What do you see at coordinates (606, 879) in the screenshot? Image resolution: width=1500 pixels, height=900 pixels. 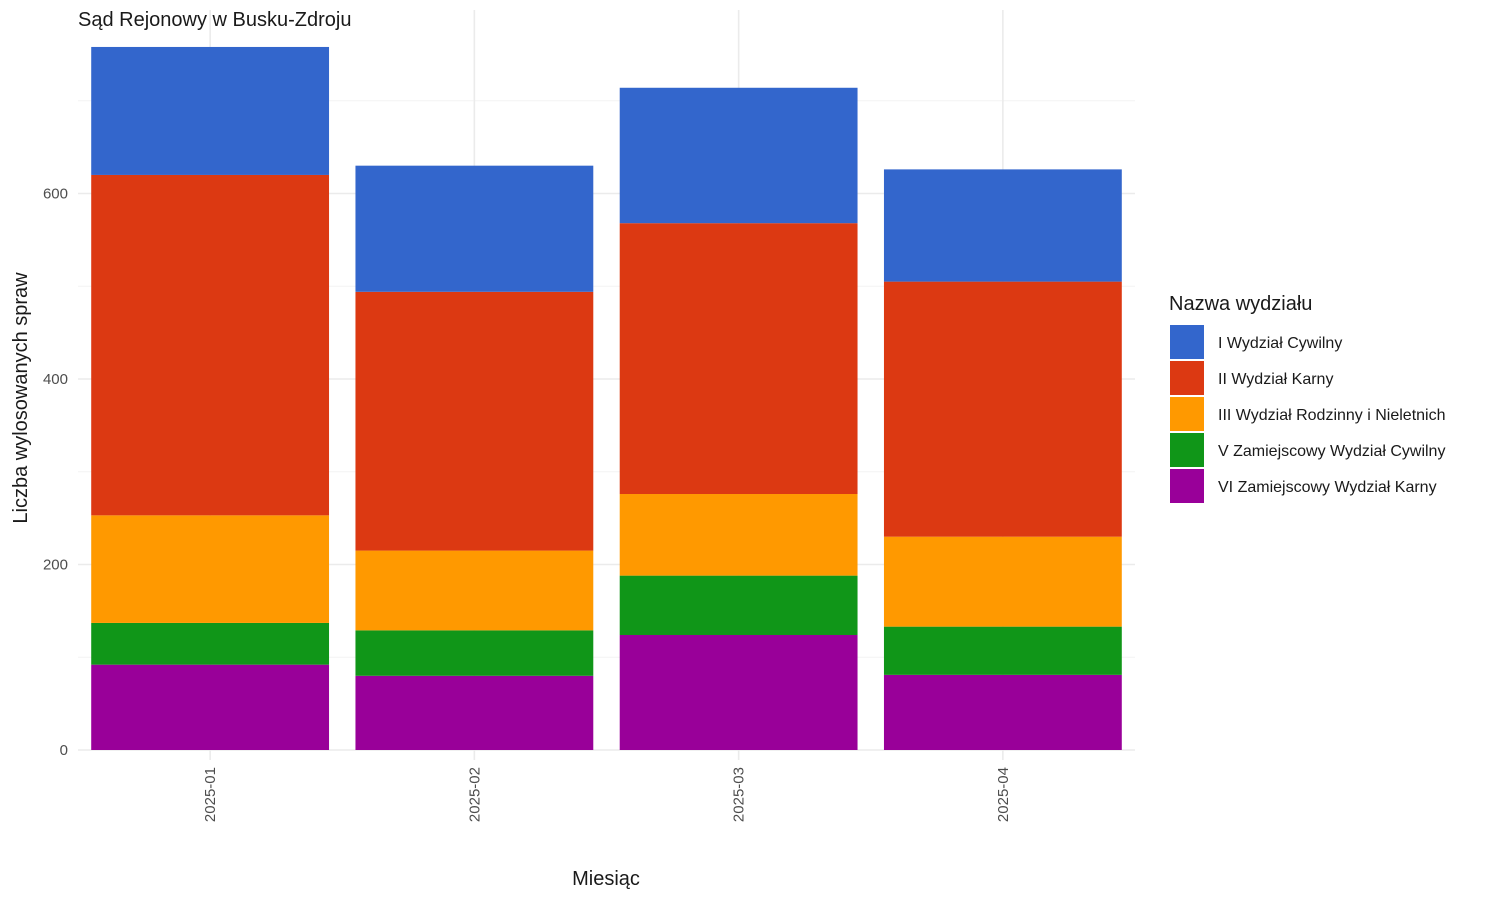 I see `x-axis-title: Miesiąc` at bounding box center [606, 879].